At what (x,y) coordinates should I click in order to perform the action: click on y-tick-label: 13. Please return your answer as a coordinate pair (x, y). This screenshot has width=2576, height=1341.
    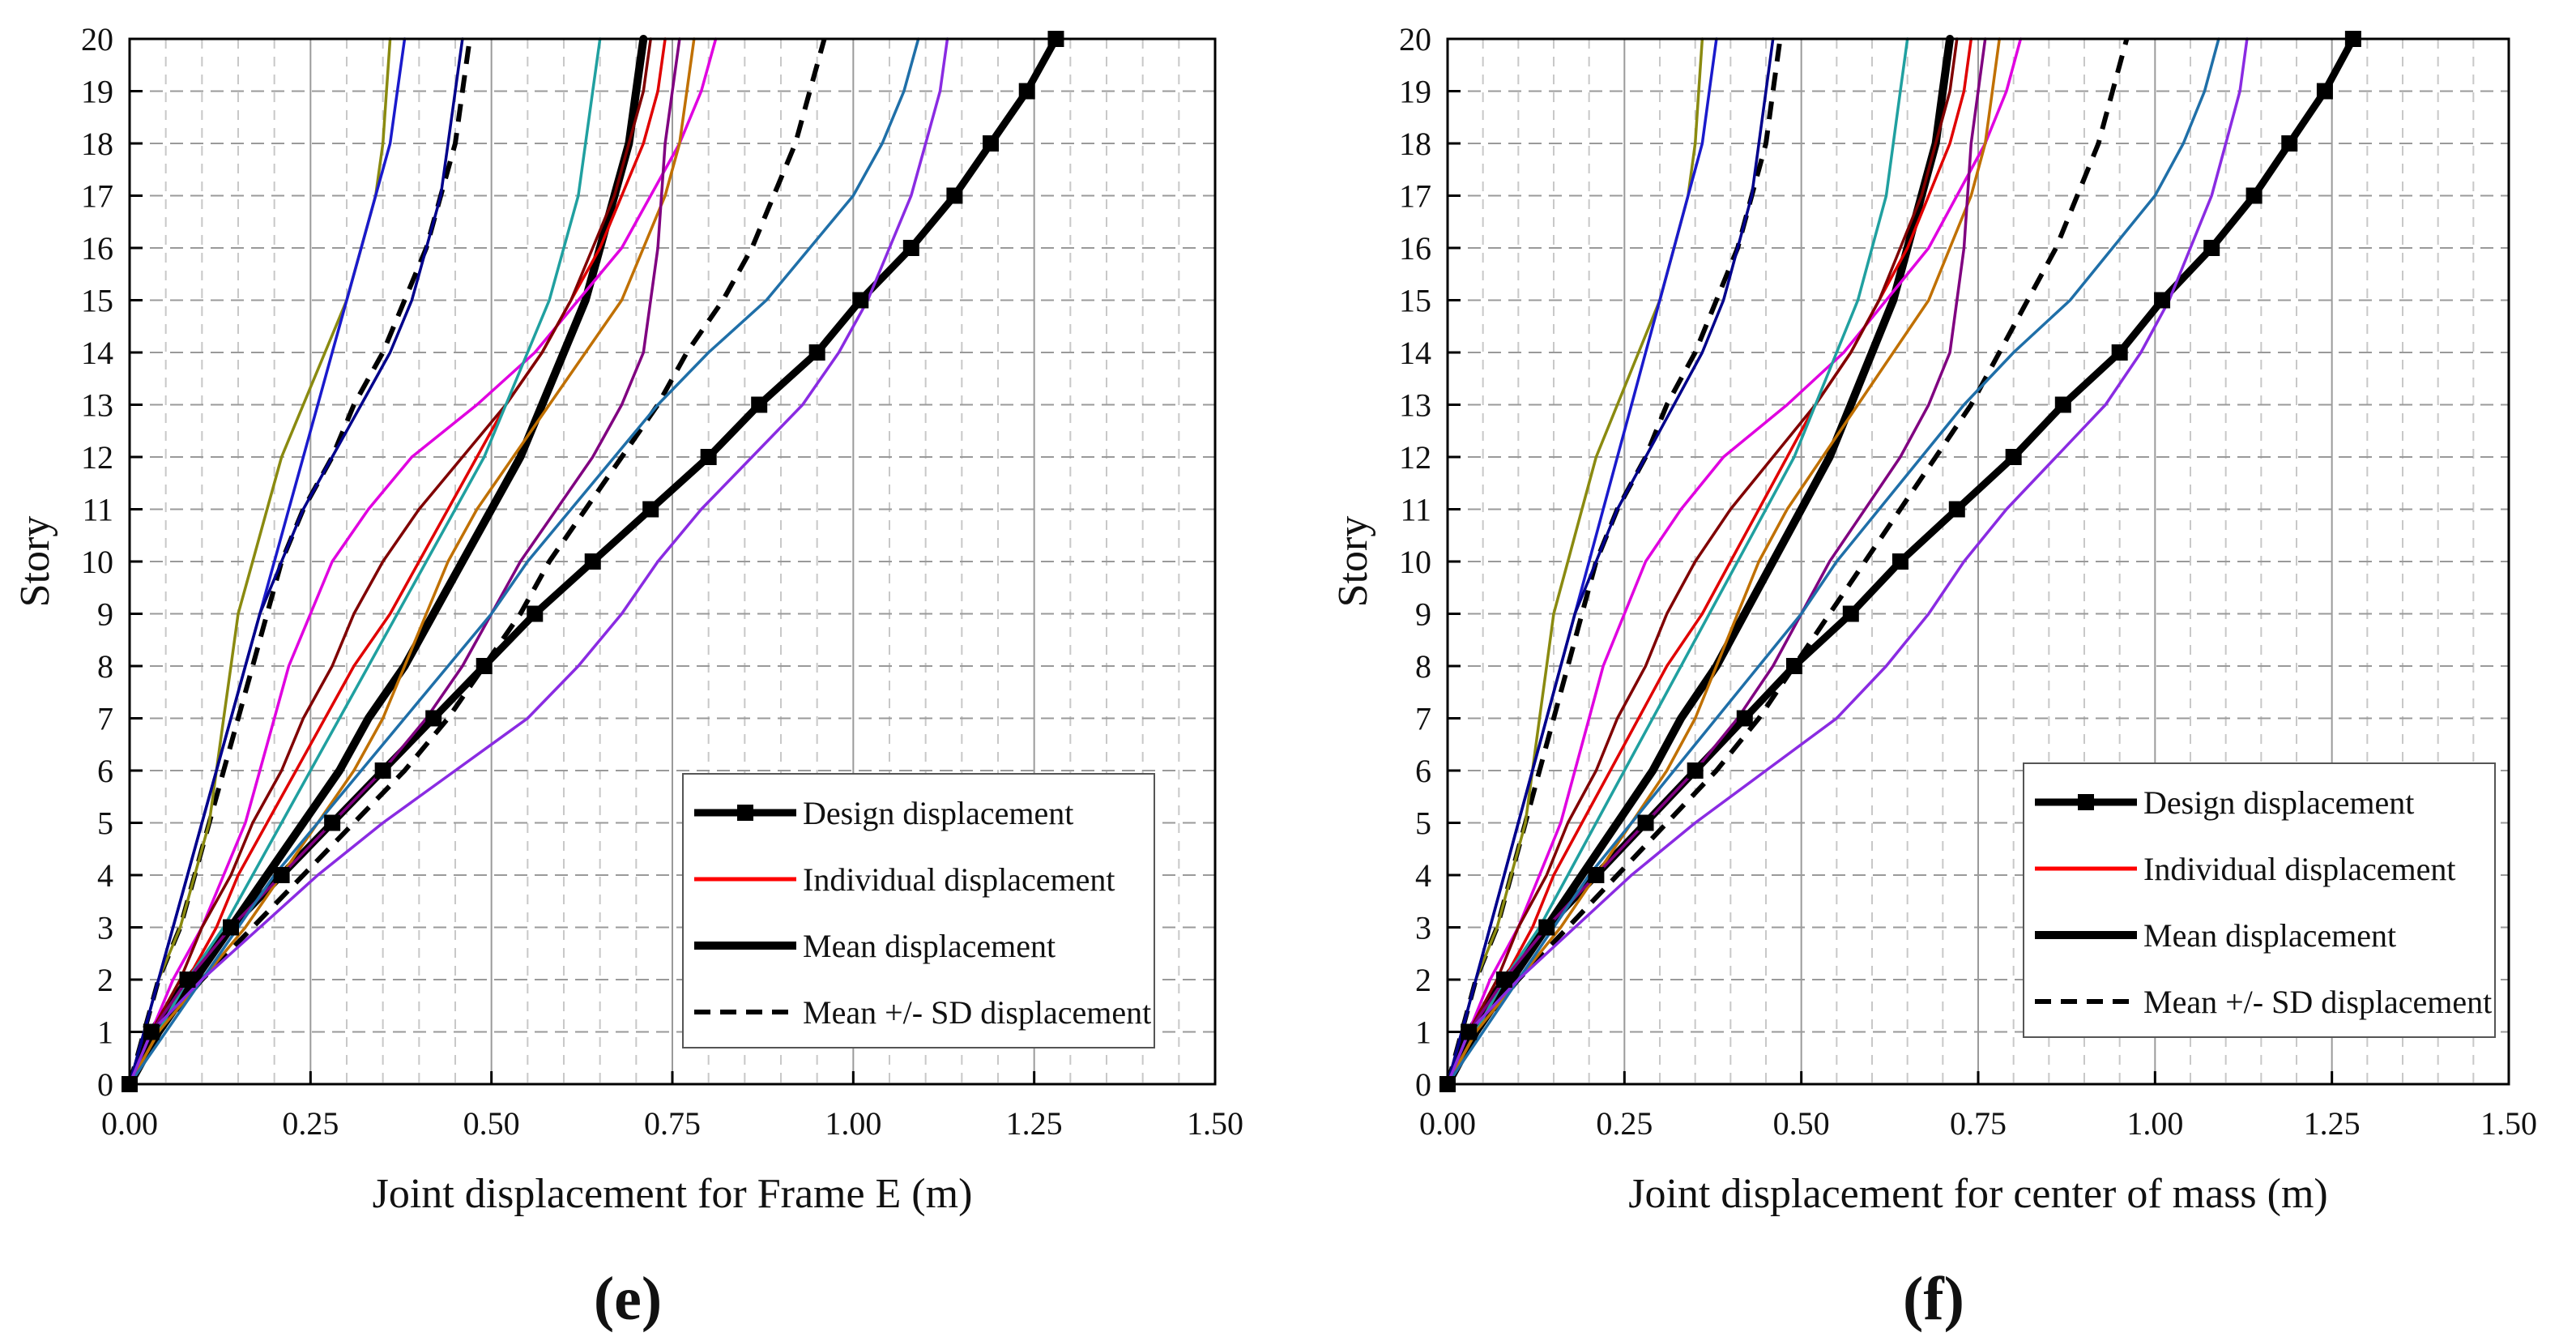
    Looking at the image, I should click on (97, 405).